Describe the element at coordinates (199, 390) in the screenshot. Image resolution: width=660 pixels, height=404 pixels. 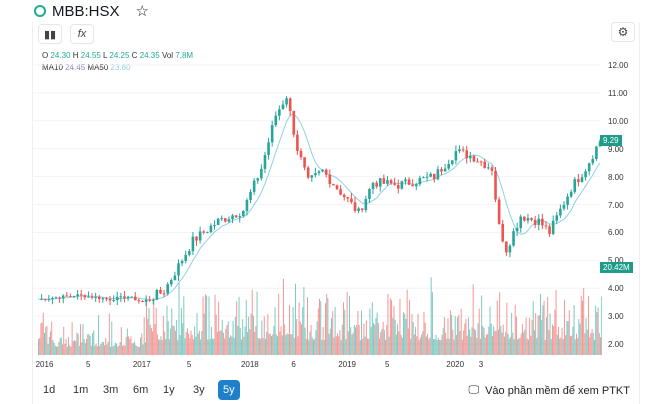
I see `range-3y: 3y` at that location.